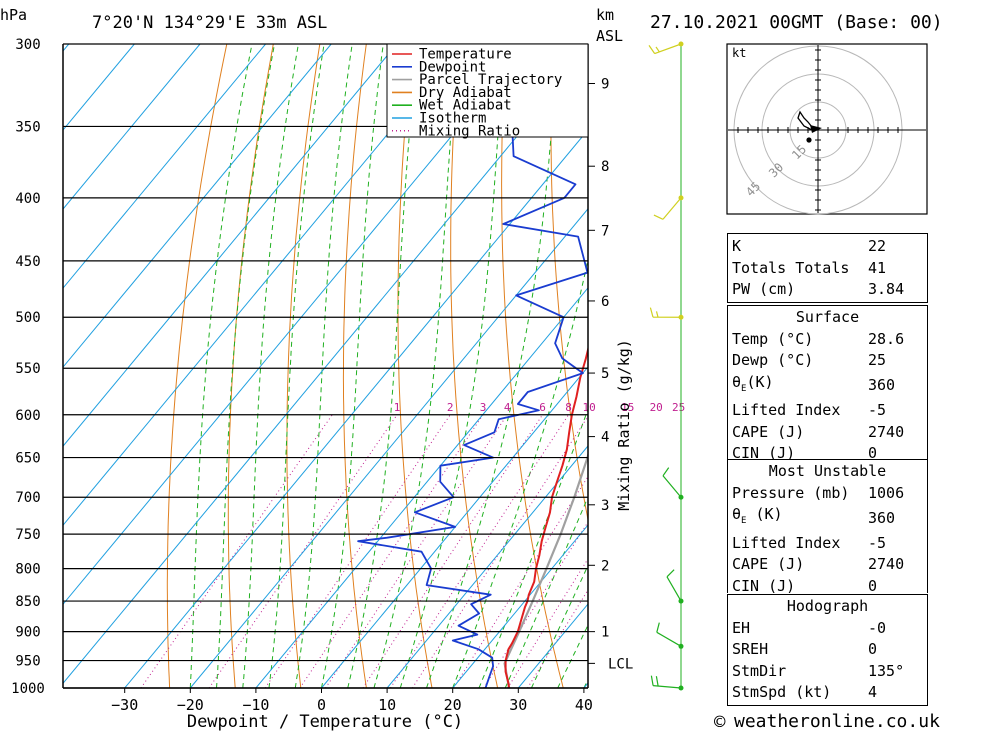  Describe the element at coordinates (786, 542) in the screenshot. I see `mu-li-label: Lifted Index` at that location.